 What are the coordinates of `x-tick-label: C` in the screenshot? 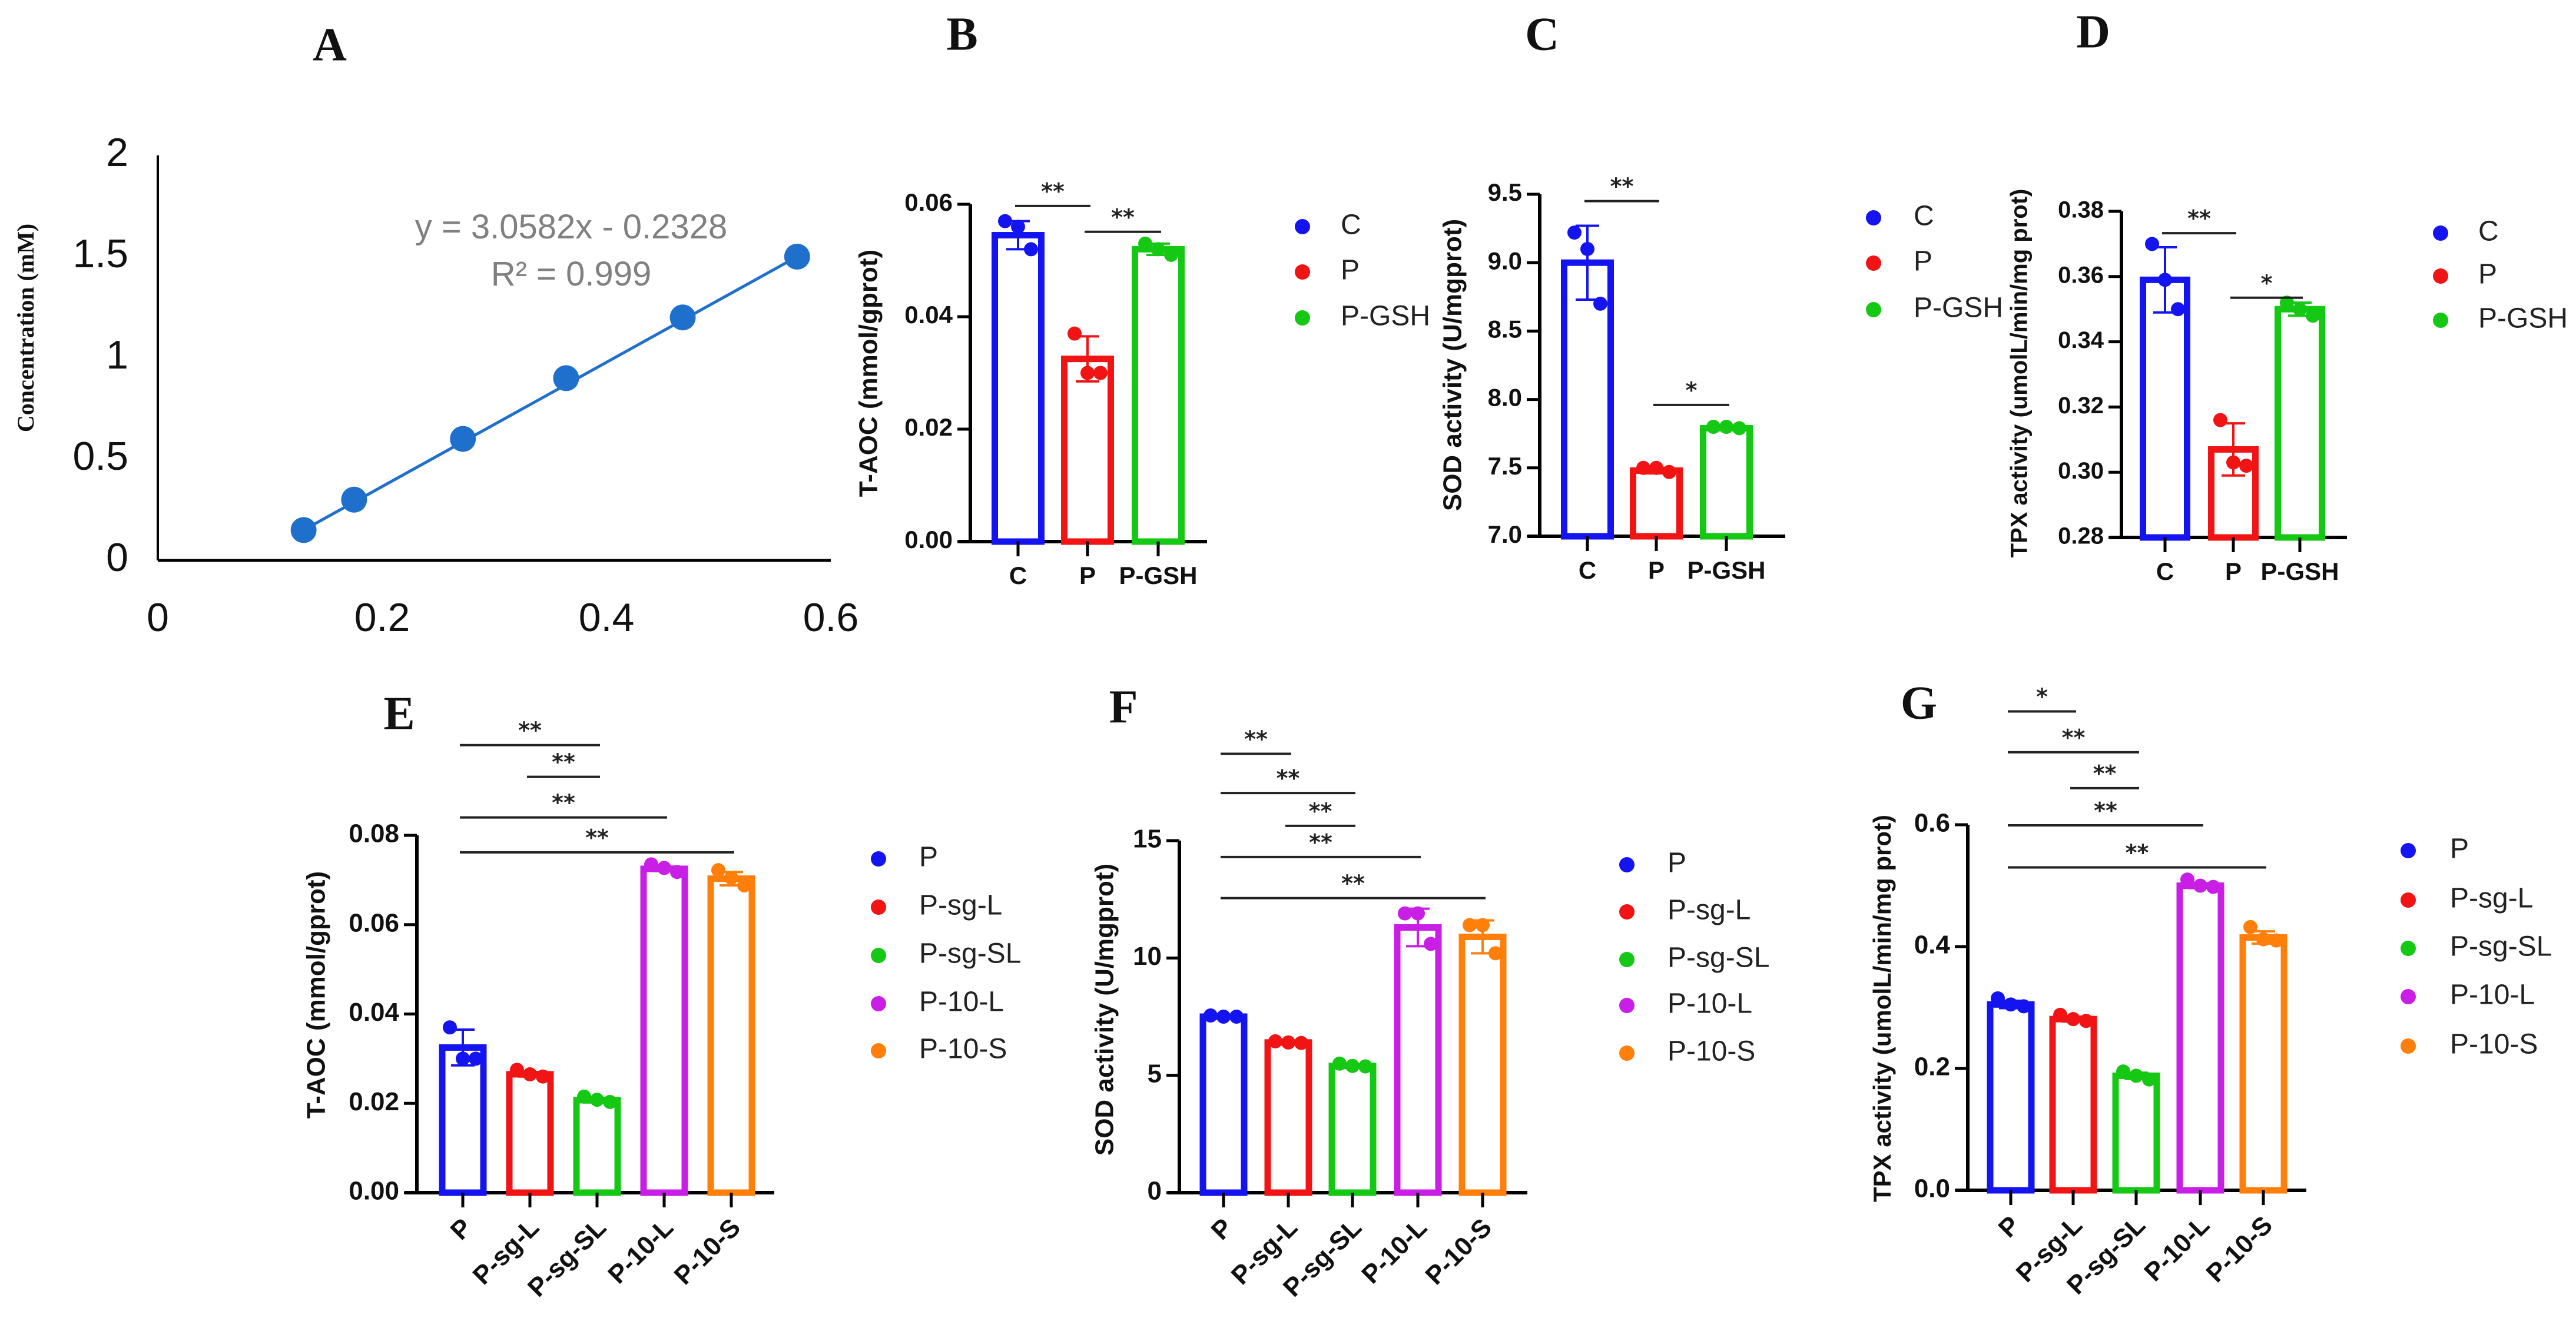 It's located at (1588, 570).